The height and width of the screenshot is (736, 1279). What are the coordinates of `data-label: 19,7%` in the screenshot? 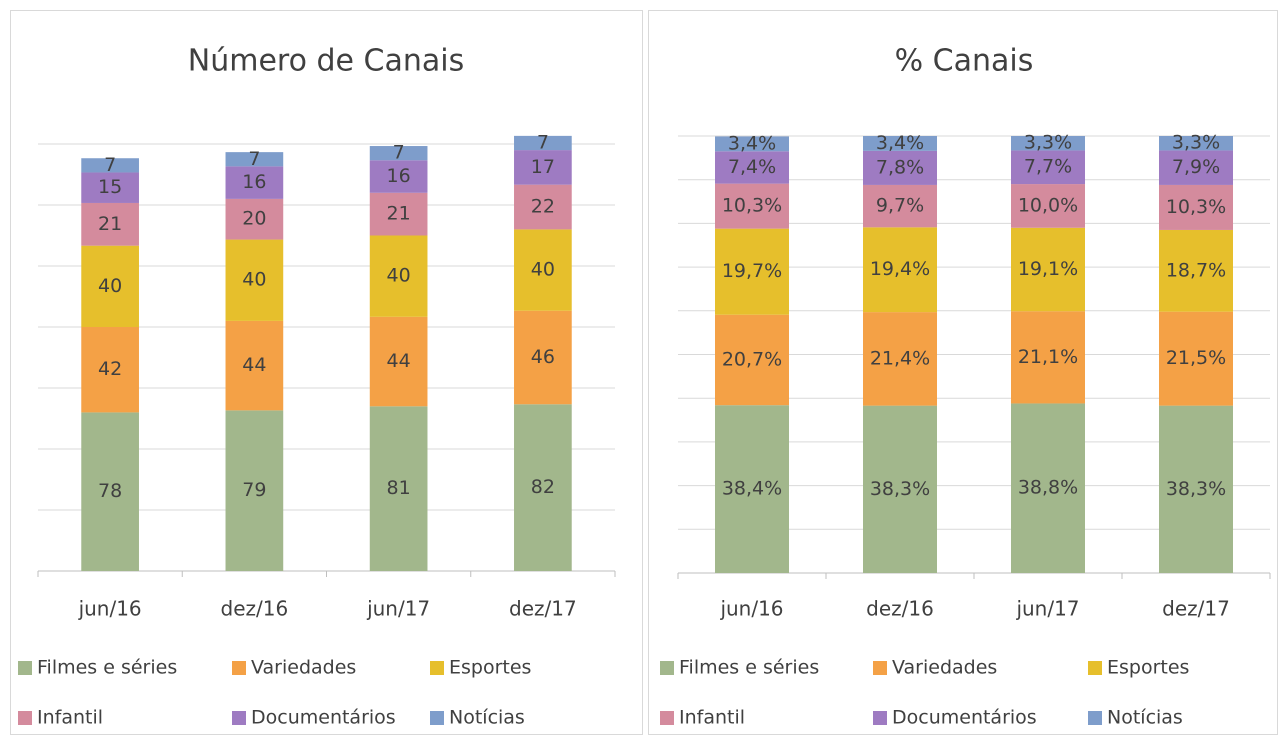 It's located at (752, 271).